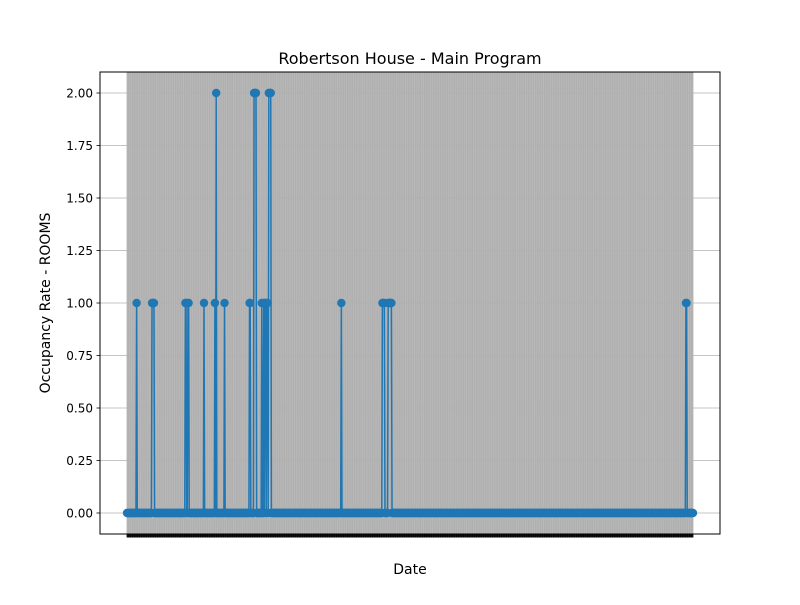 The width and height of the screenshot is (800, 605). I want to click on y-tick-label: 1.50, so click(79, 199).